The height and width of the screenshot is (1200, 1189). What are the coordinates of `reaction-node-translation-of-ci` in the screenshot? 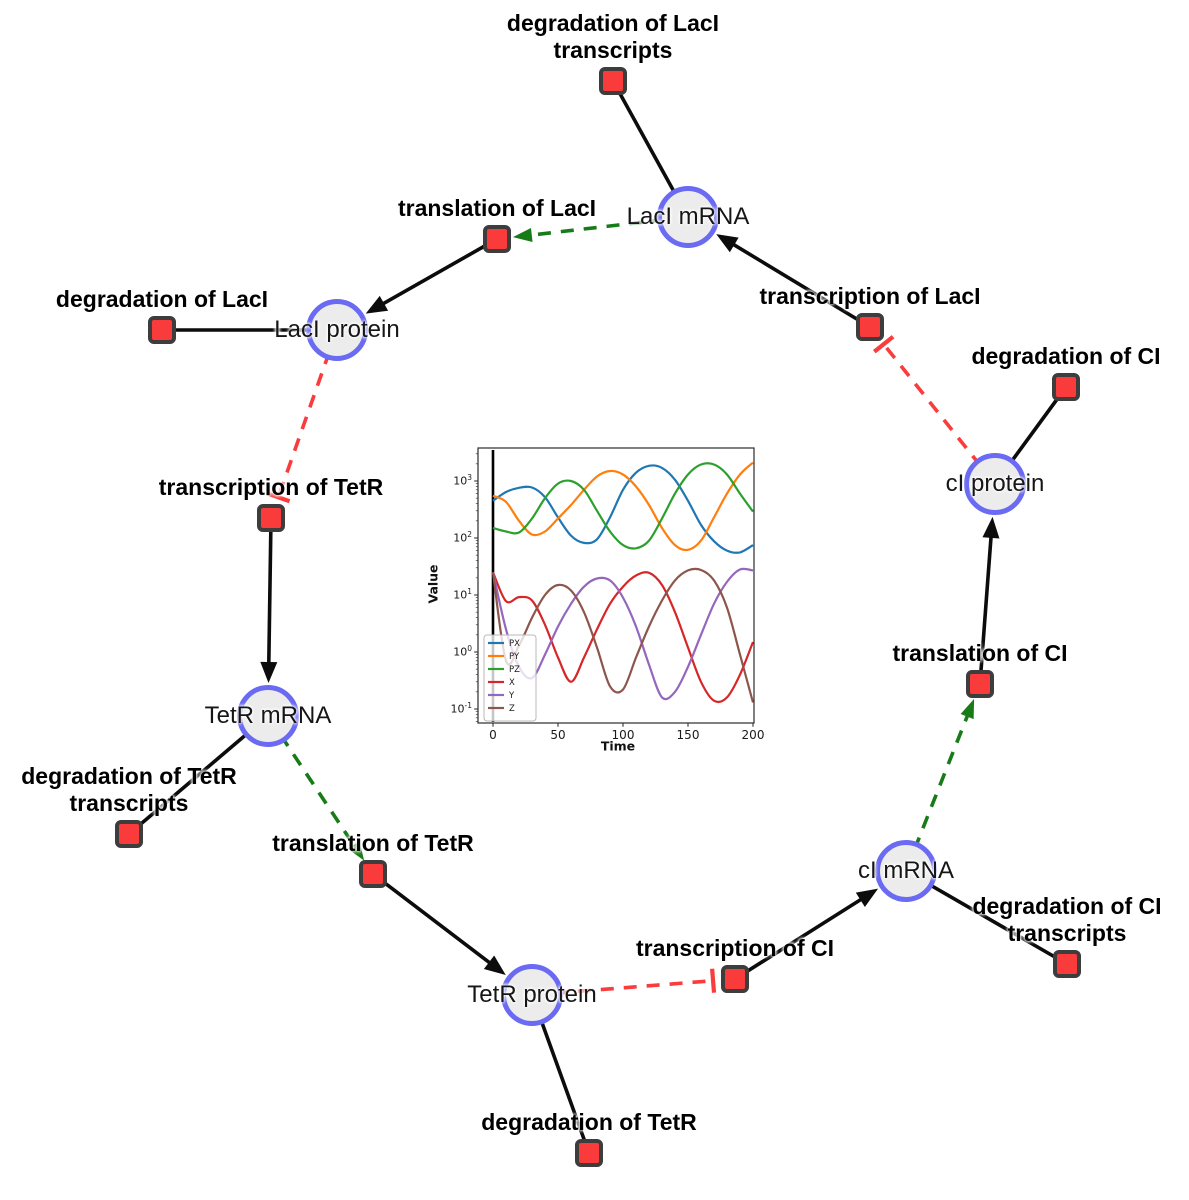 It's located at (980, 684).